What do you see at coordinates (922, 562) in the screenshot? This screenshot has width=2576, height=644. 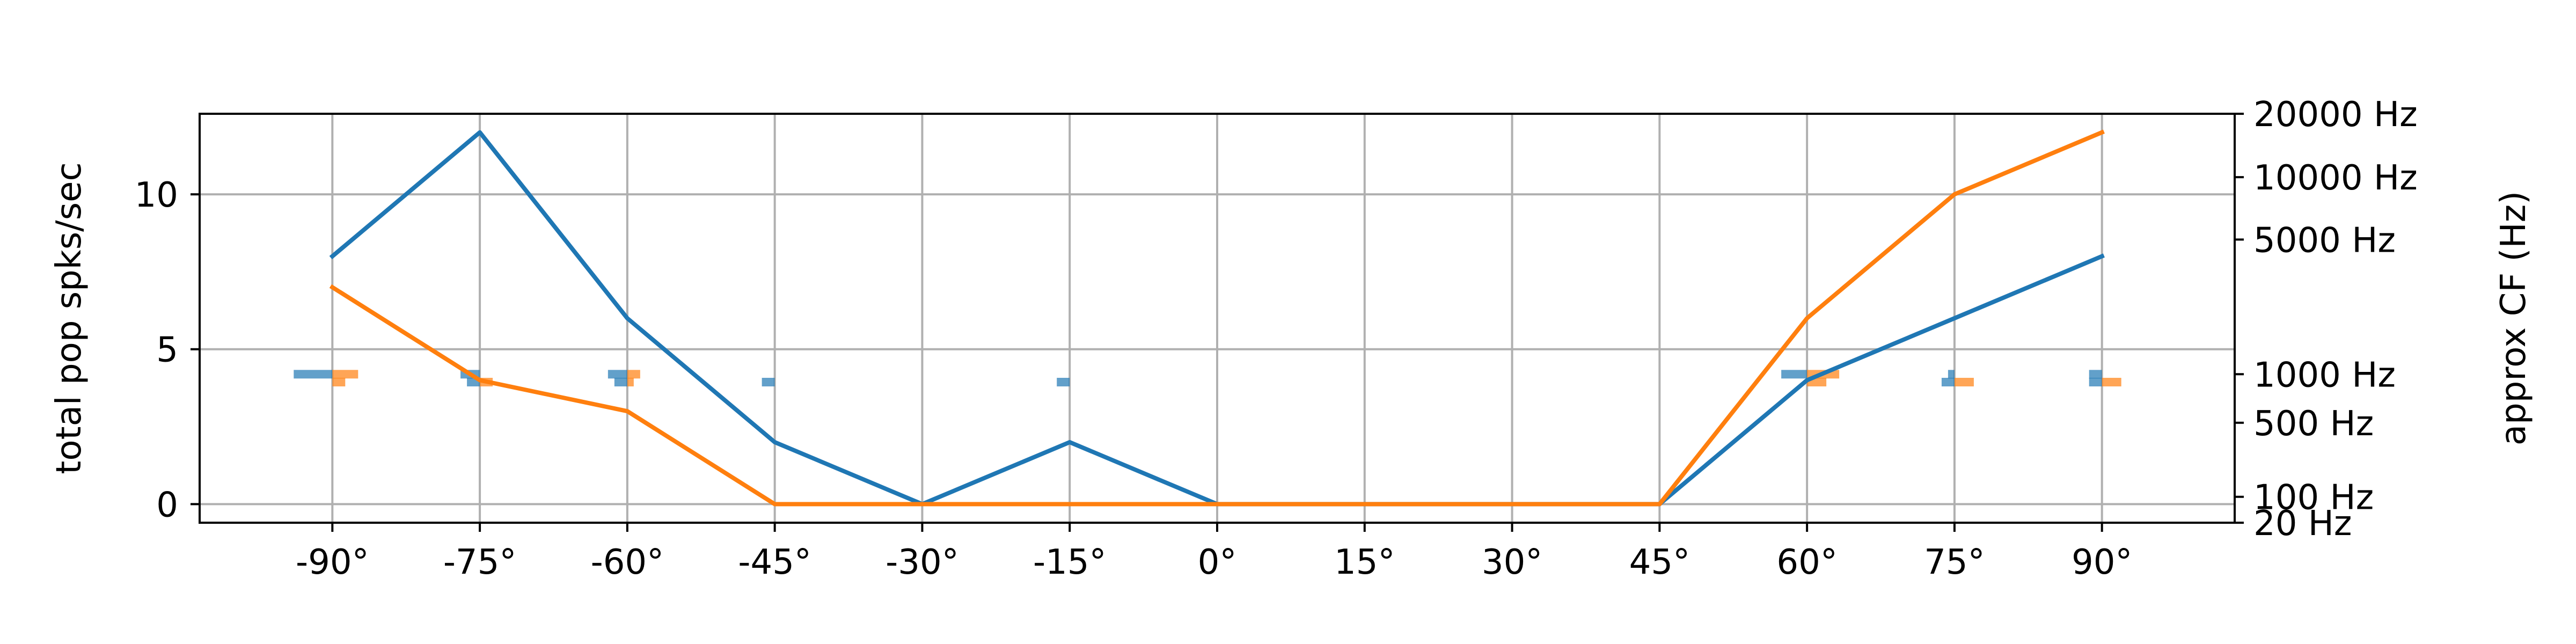 I see `x-tick-label: -30°` at bounding box center [922, 562].